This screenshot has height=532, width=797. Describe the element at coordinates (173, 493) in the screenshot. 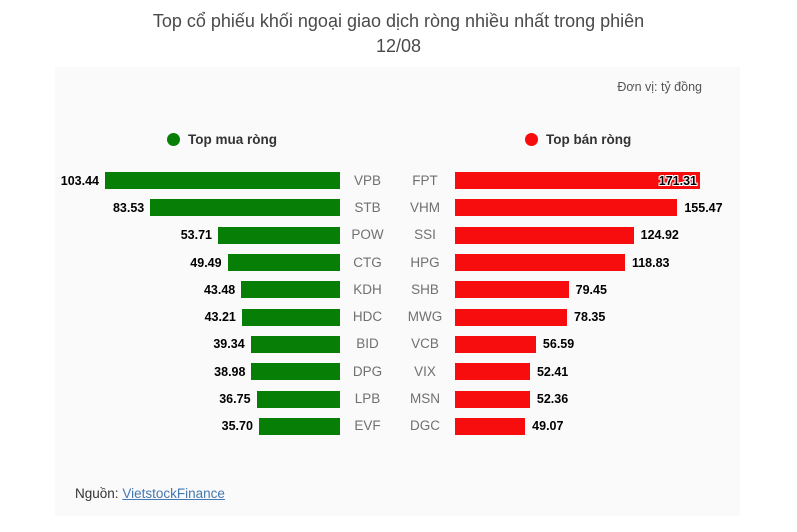

I see `source-link: VietstockFinance` at that location.